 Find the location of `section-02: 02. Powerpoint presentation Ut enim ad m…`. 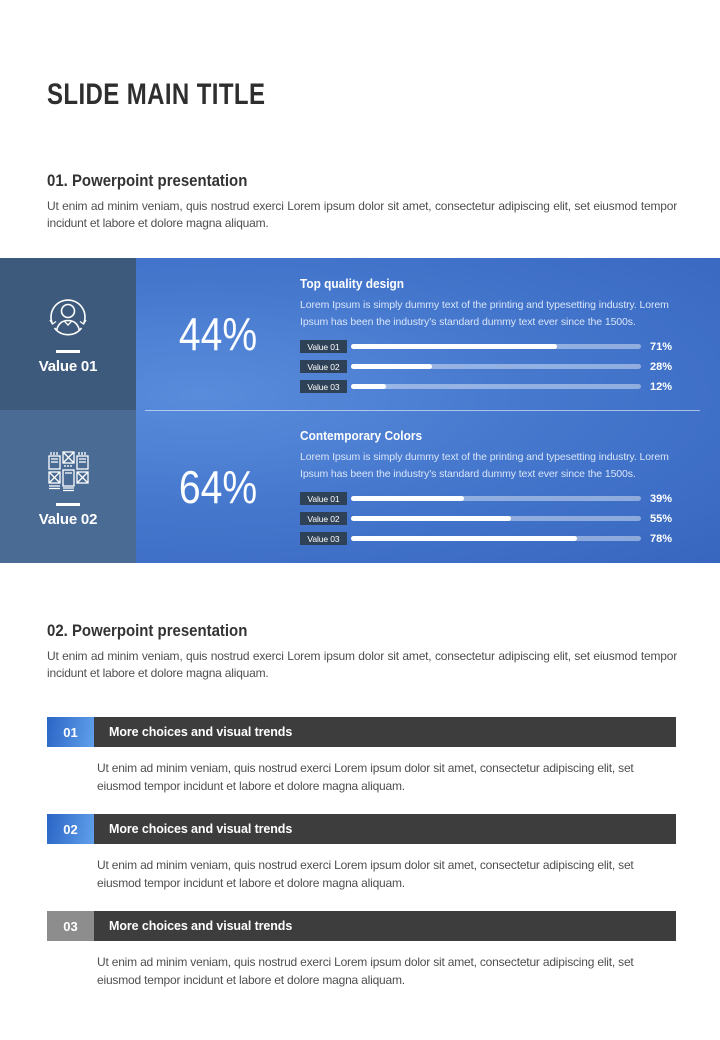

section-02: 02. Powerpoint presentation Ut enim ad m… is located at coordinates (362, 651).